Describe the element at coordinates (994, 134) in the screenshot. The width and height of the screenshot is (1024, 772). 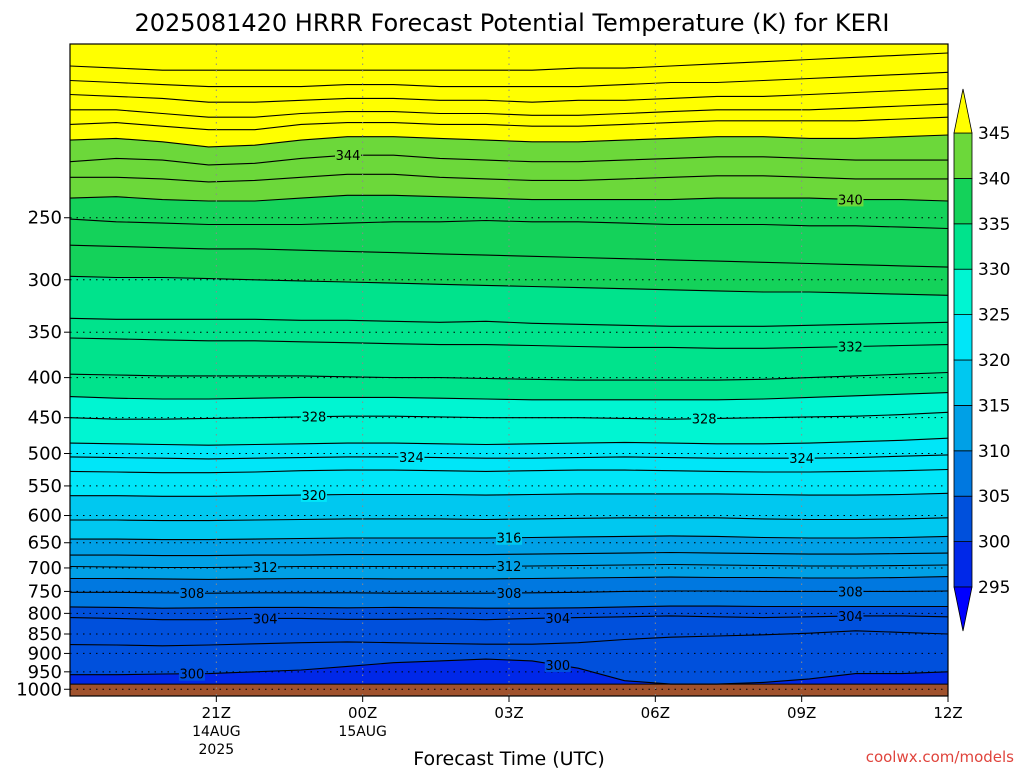
I see `colorbar-label: 345` at that location.